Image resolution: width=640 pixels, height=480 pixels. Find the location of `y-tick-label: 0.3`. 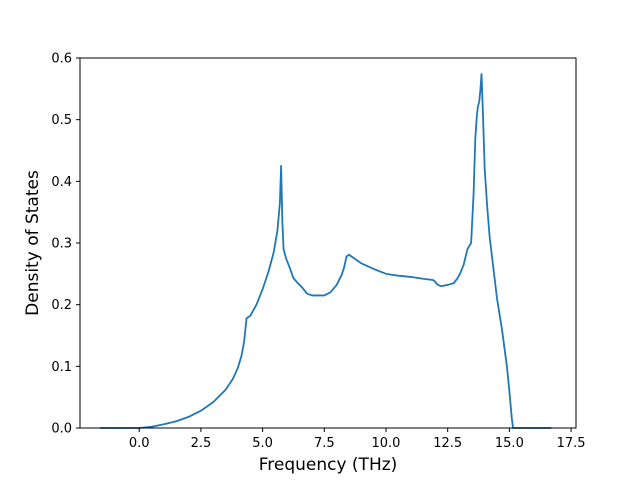

y-tick-label: 0.3 is located at coordinates (61, 244).